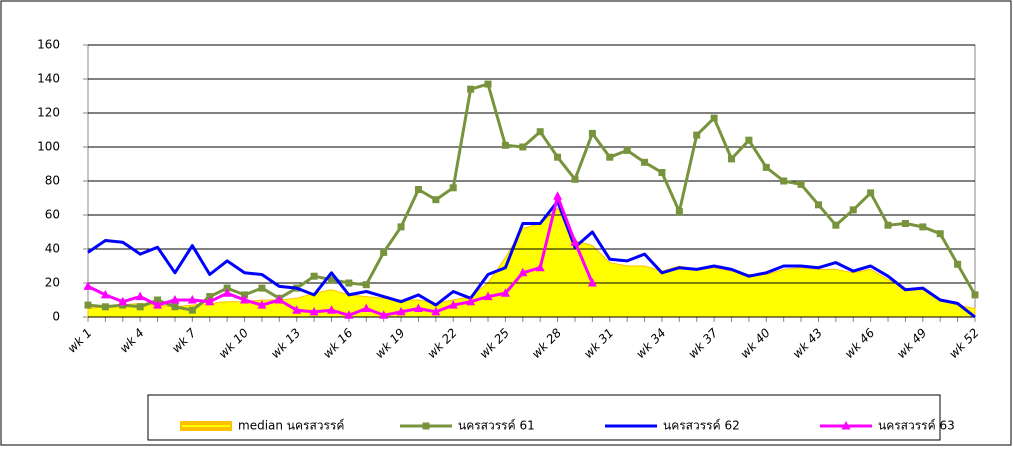  What do you see at coordinates (48, 113) in the screenshot?
I see `y-tick-label: 120` at bounding box center [48, 113].